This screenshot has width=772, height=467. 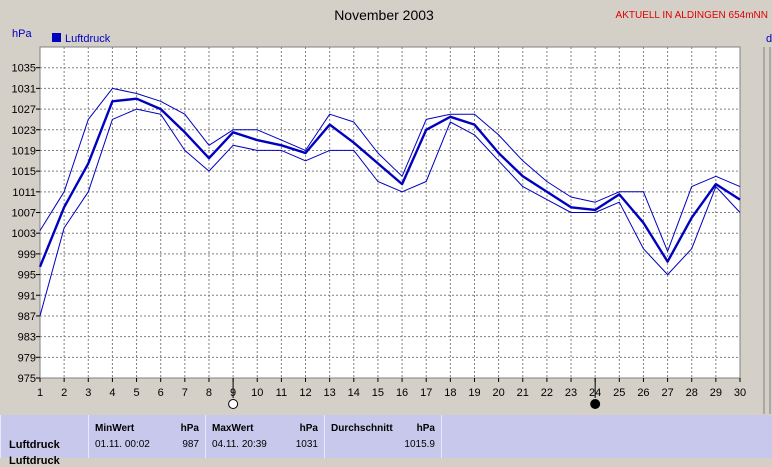 I want to click on avg-unit: hPa, so click(x=425, y=428).